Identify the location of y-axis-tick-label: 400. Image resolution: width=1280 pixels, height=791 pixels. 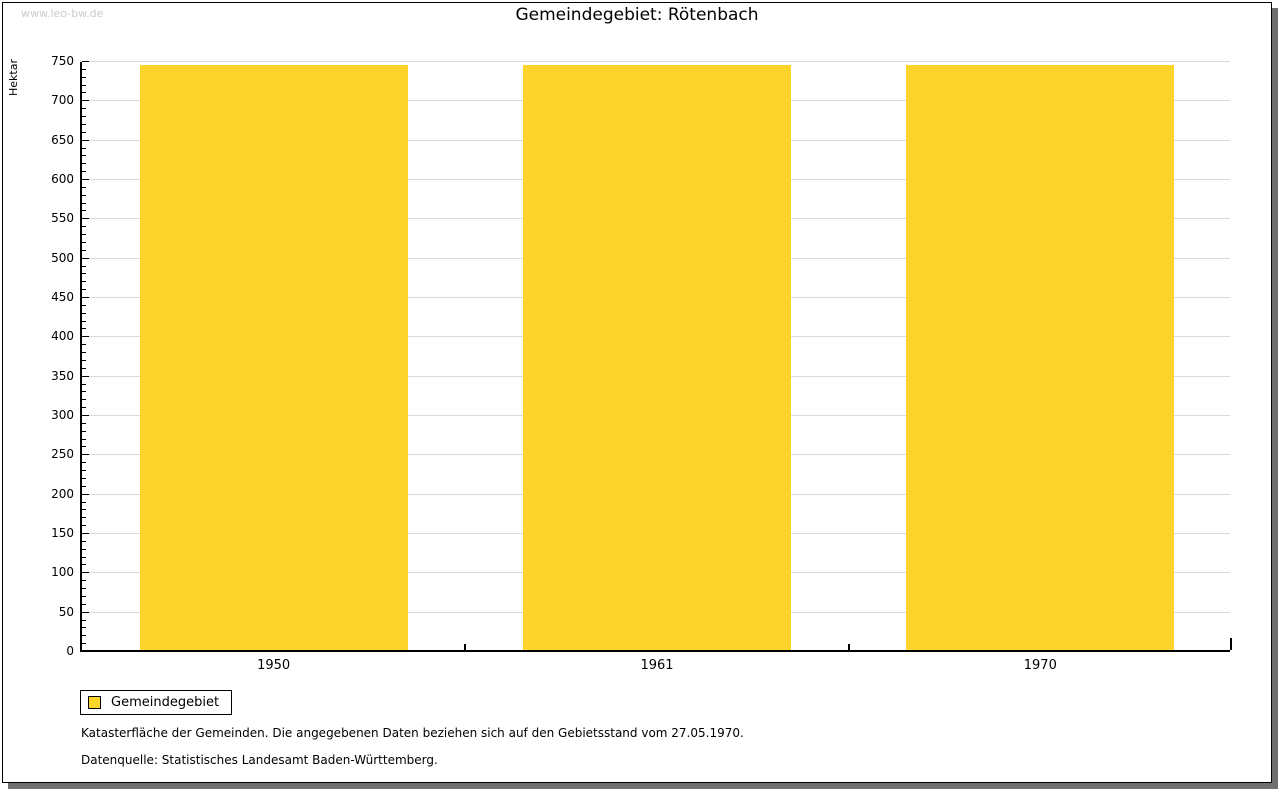
(62, 336).